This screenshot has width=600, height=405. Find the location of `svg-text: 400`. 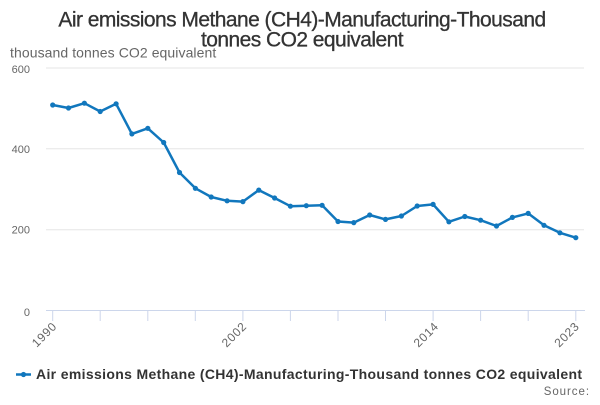

svg-text: 400 is located at coordinates (21, 150).